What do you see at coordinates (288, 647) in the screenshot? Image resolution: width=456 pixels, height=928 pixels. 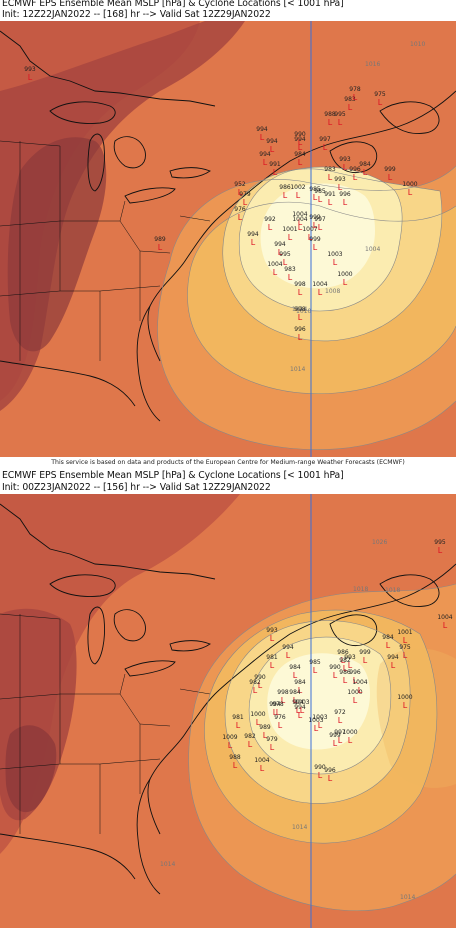 I see `panel-2-cyclone-pressure-label: 994` at bounding box center [288, 647].